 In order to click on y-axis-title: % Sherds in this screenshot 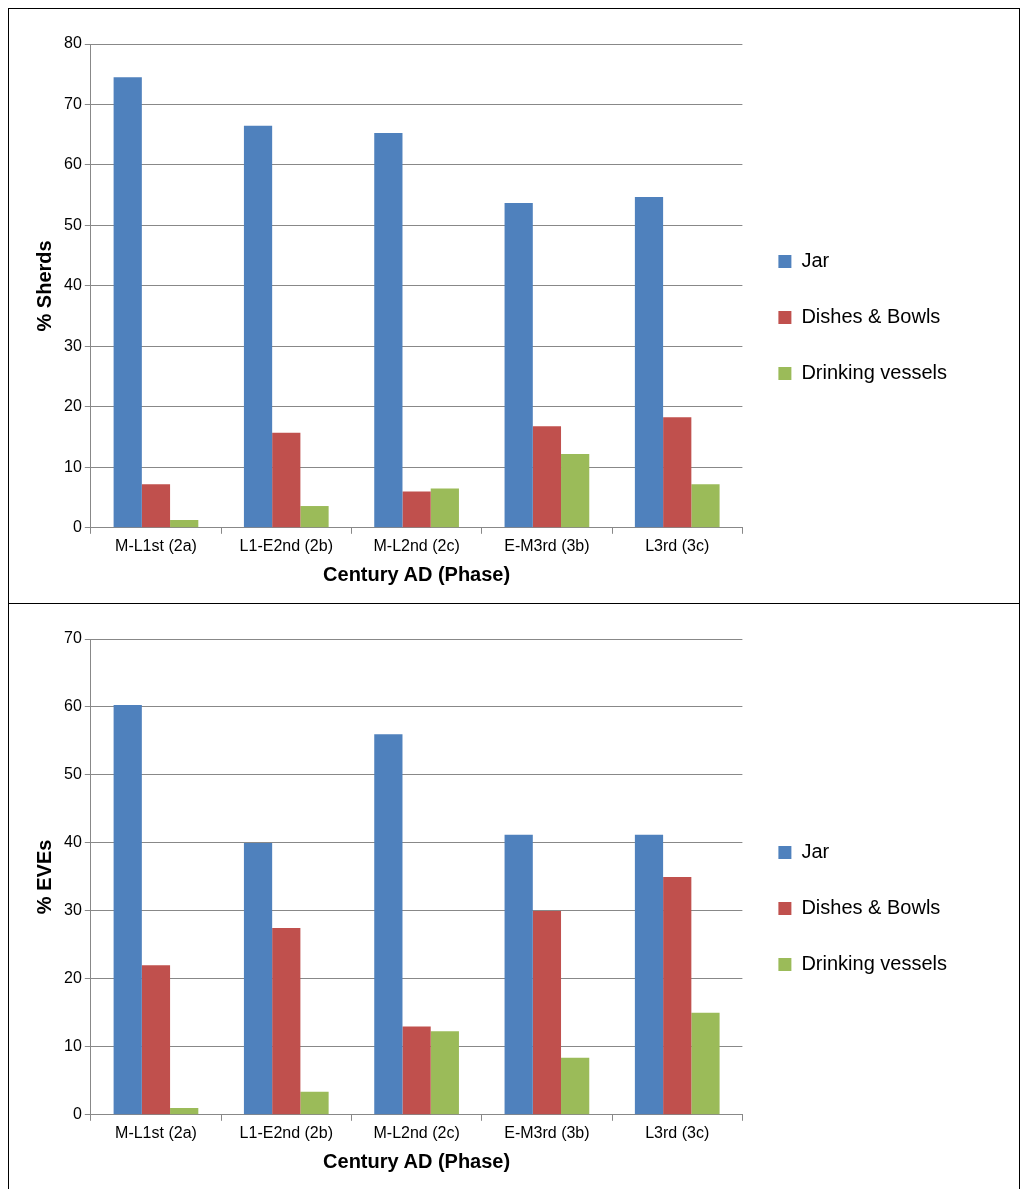, I will do `click(43, 286)`.